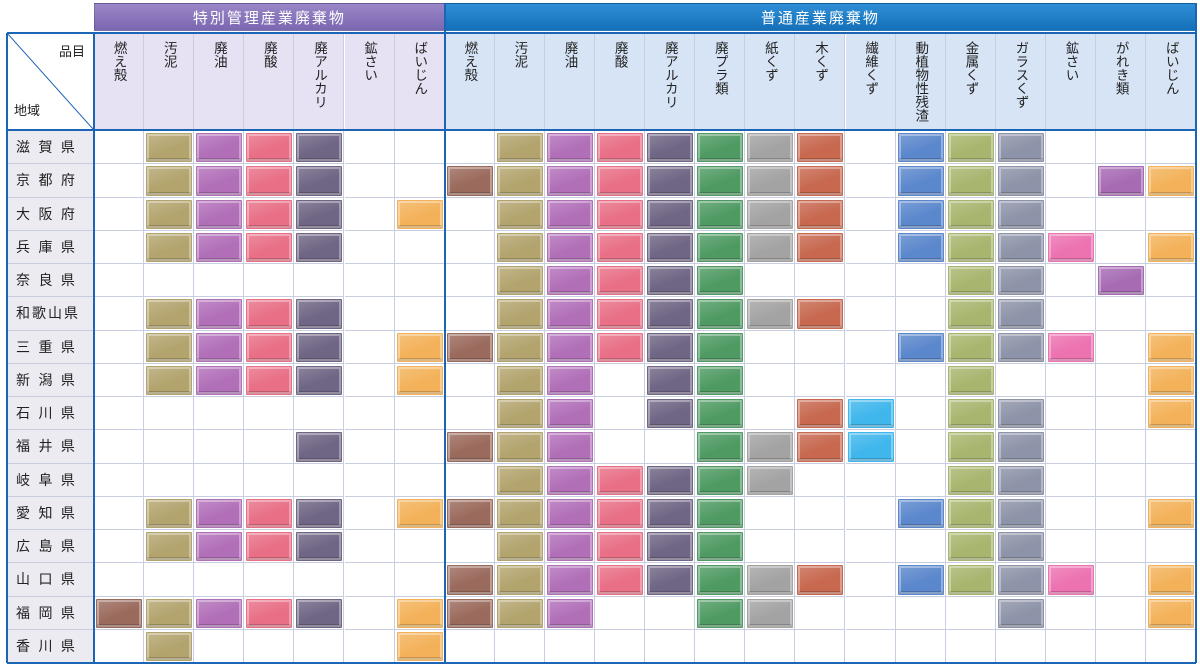  What do you see at coordinates (319, 81) in the screenshot?
I see `column-header-4: 廃アルカリ` at bounding box center [319, 81].